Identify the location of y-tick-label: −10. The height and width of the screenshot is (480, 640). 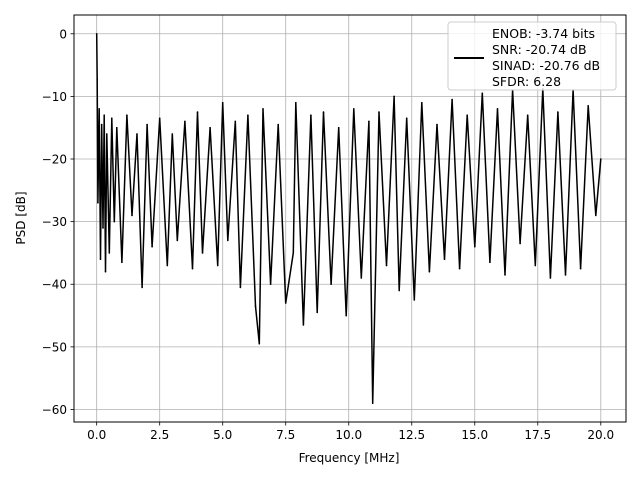
(54, 97).